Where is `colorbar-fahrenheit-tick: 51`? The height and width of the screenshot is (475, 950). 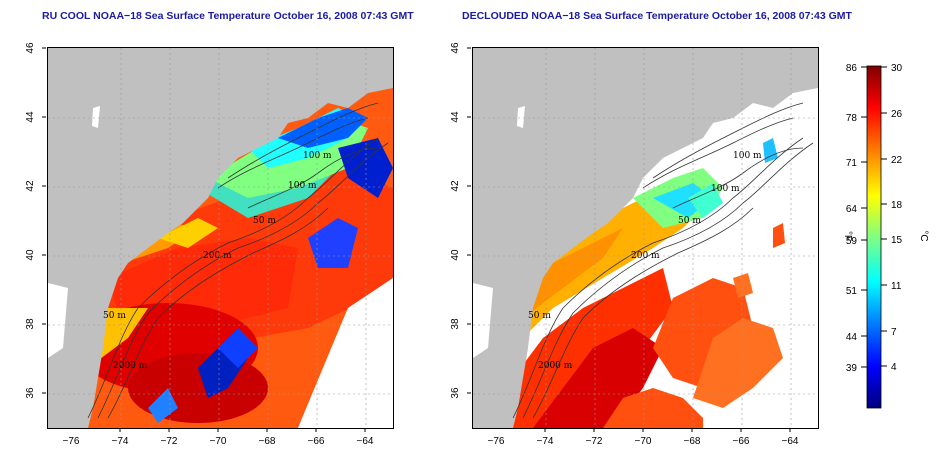 colorbar-fahrenheit-tick: 51 is located at coordinates (852, 291).